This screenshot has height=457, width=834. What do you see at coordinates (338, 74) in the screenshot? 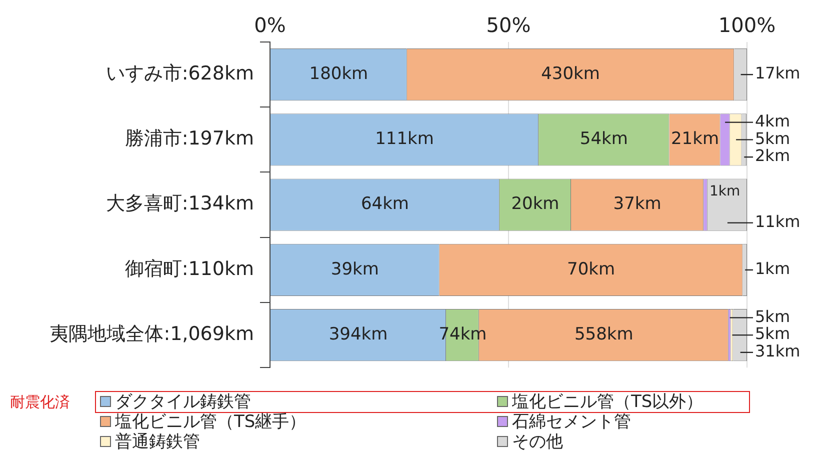
I see `annotation: 180km` at bounding box center [338, 74].